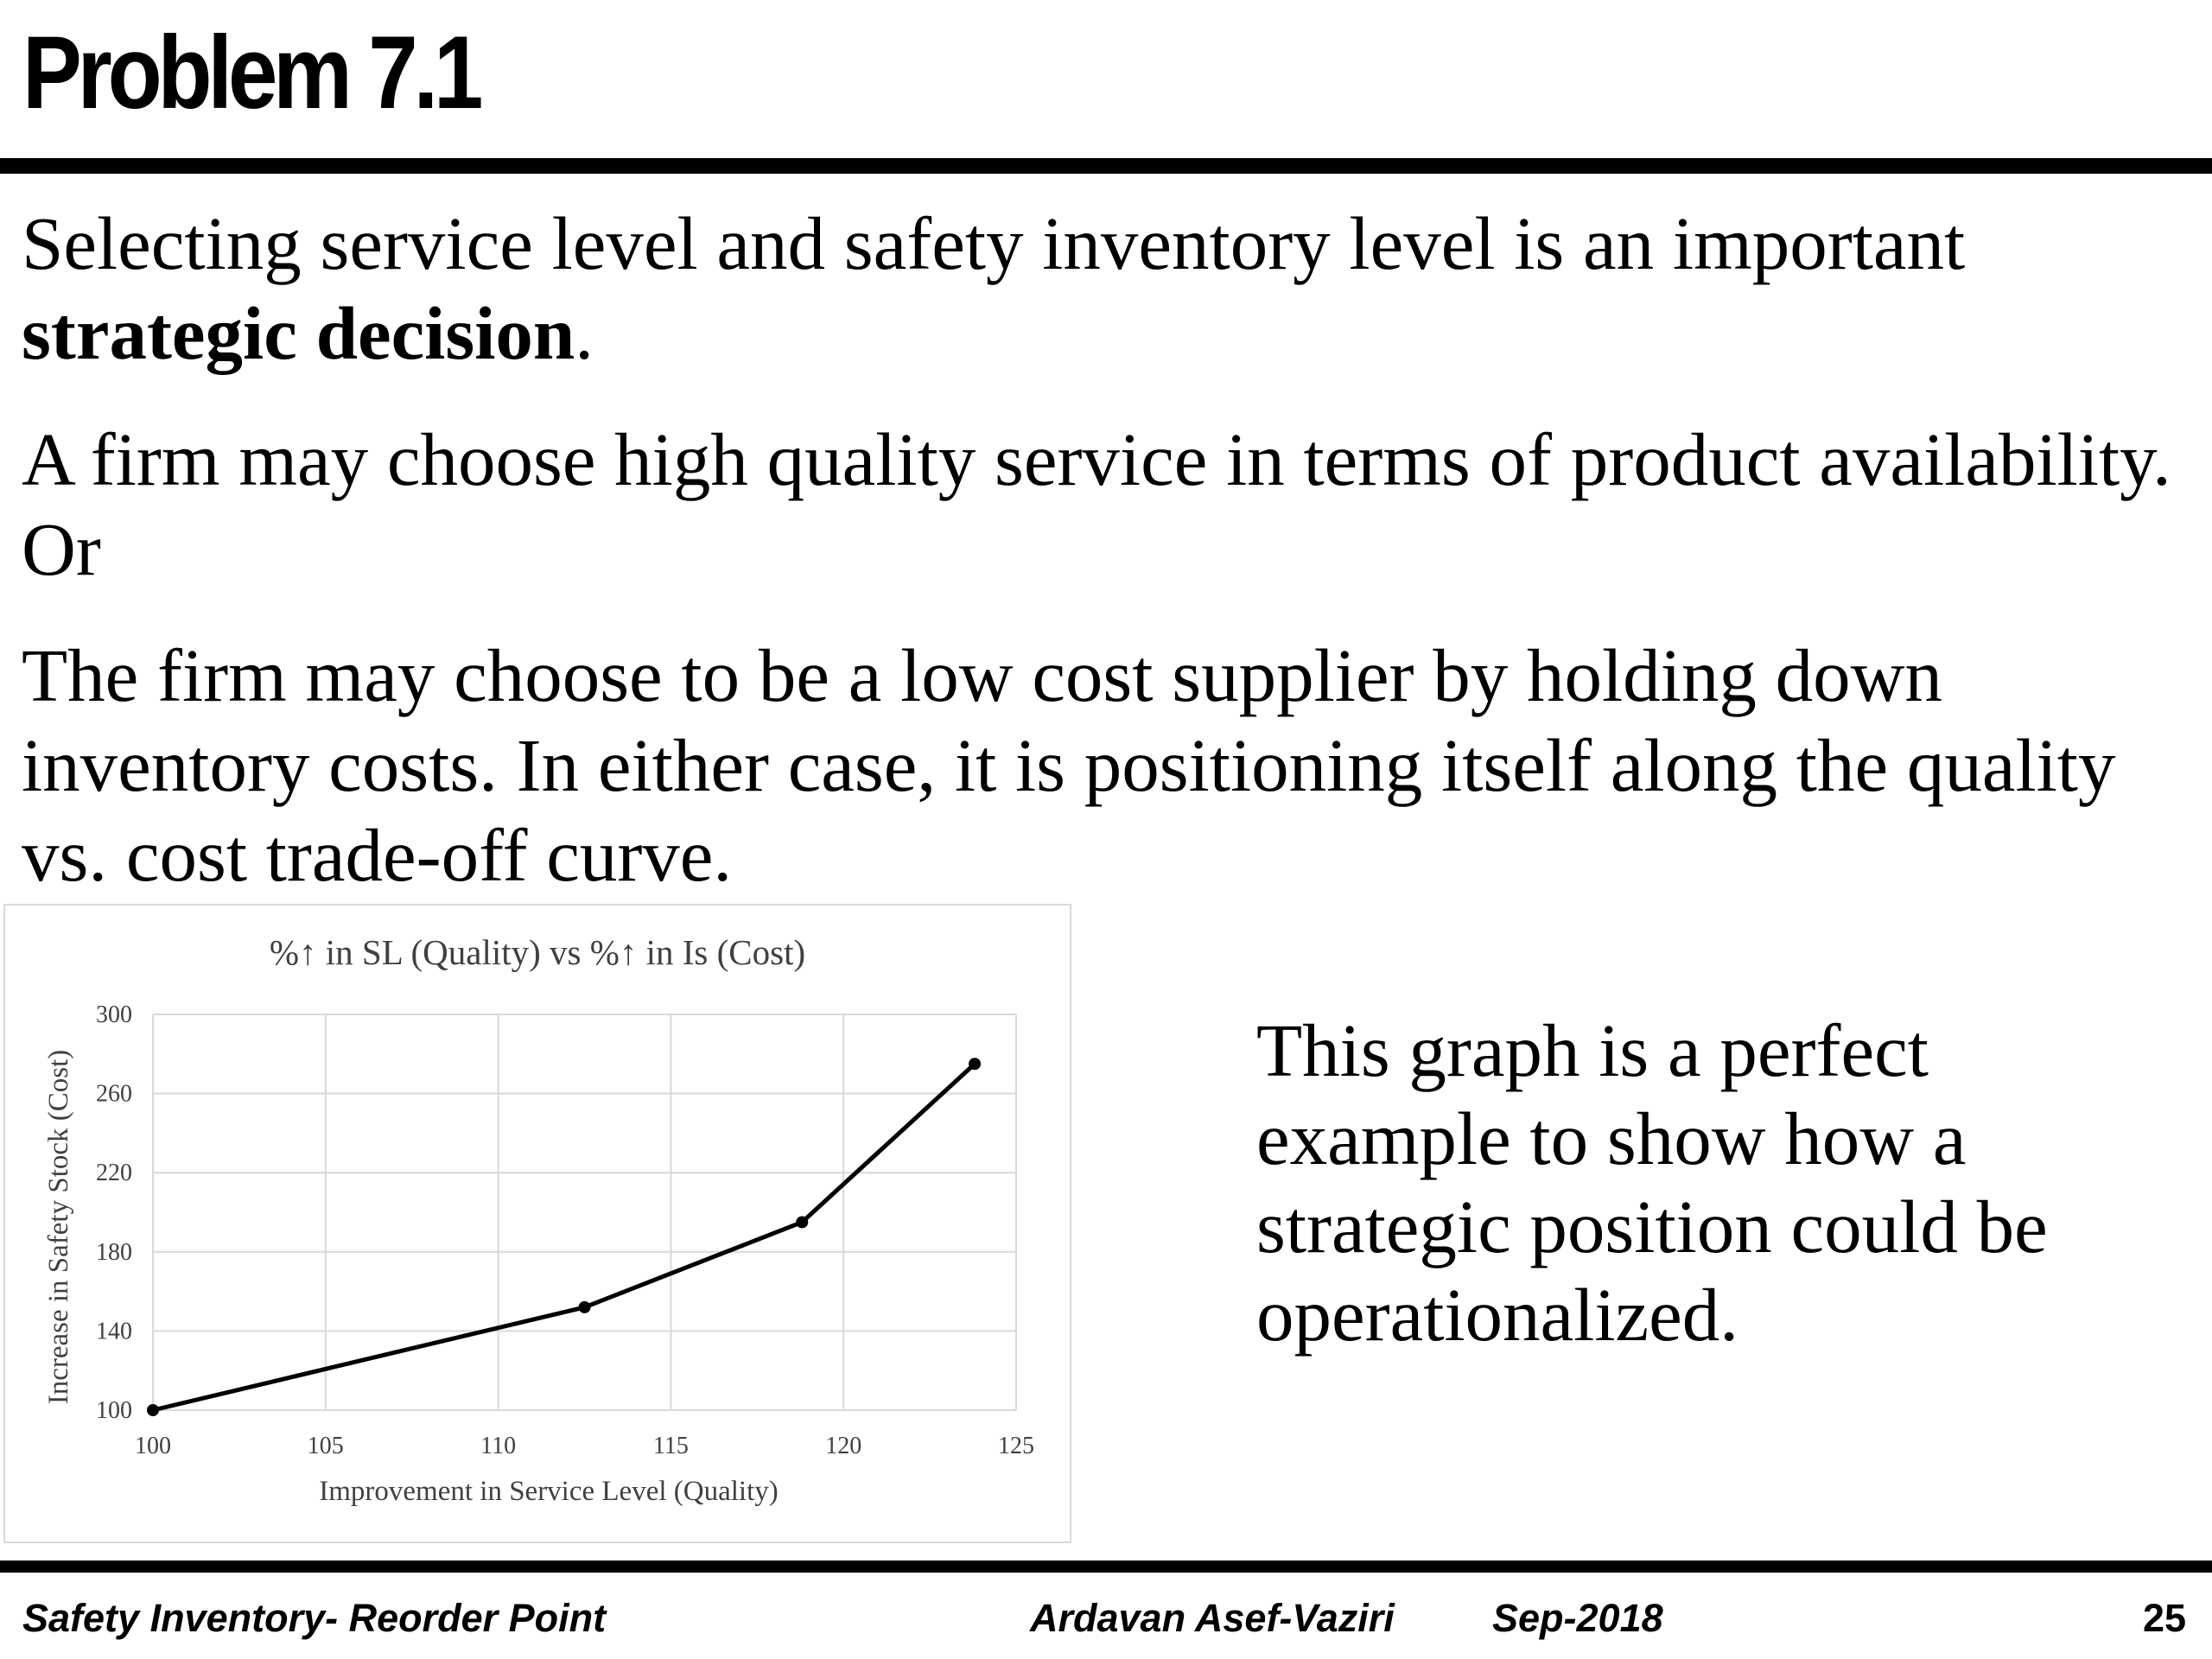 Image resolution: width=2212 pixels, height=1659 pixels. Describe the element at coordinates (548, 1491) in the screenshot. I see `x-axis-label: Improvement in Service Level (Quality)` at that location.